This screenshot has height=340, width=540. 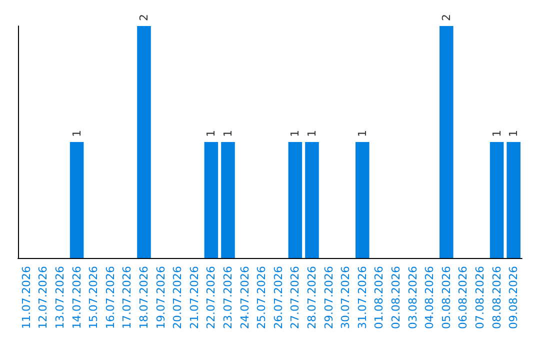 I want to click on x-tick-label: 22.07.2026, so click(x=211, y=298).